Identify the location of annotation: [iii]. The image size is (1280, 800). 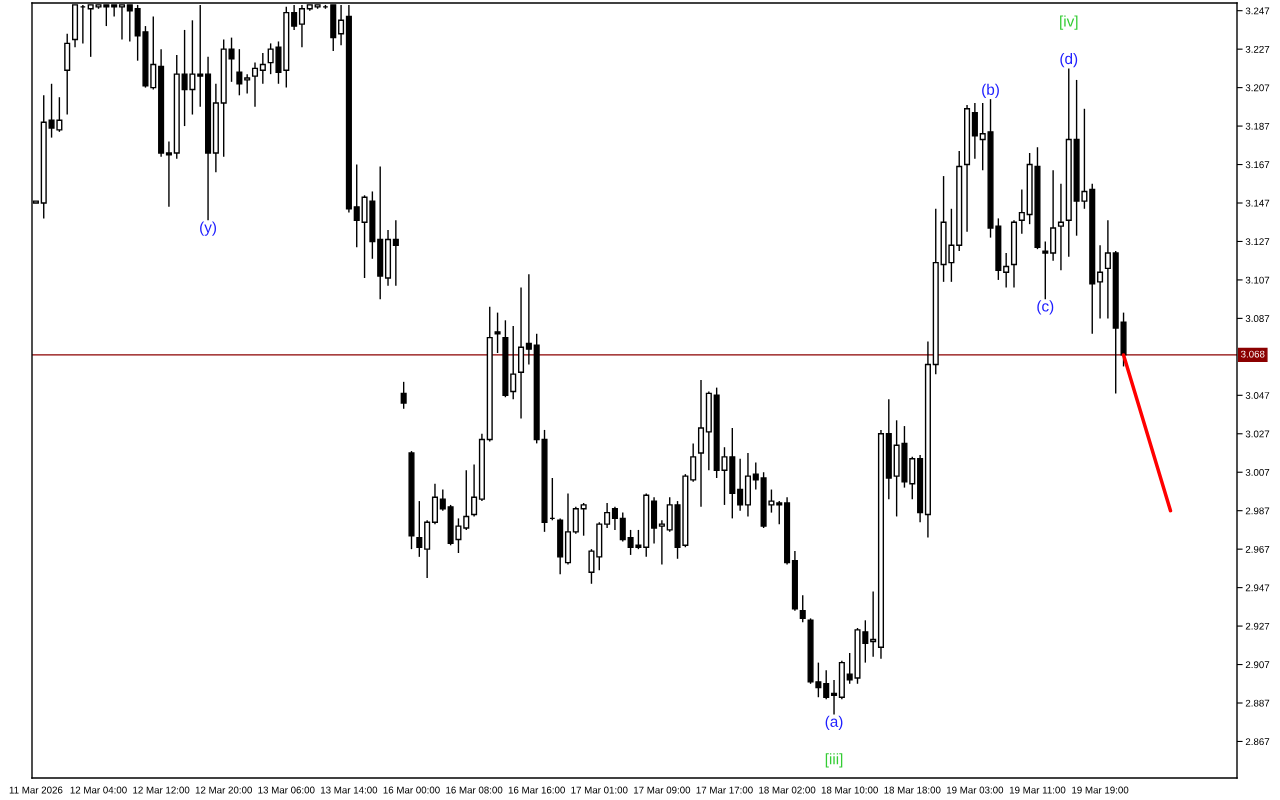
(834, 760).